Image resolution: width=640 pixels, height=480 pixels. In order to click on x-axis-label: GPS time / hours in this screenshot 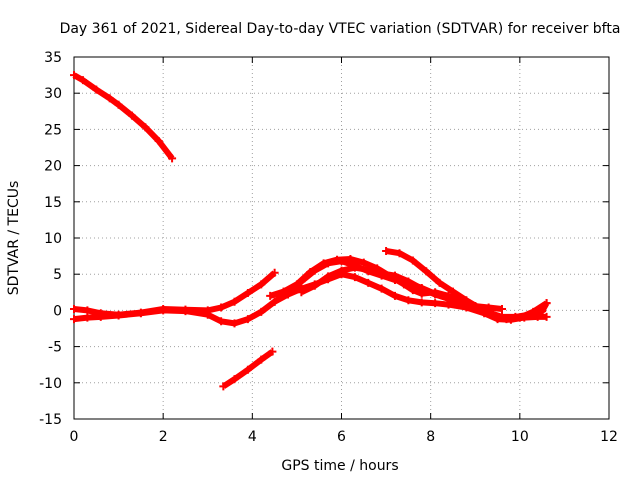, I will do `click(339, 466)`.